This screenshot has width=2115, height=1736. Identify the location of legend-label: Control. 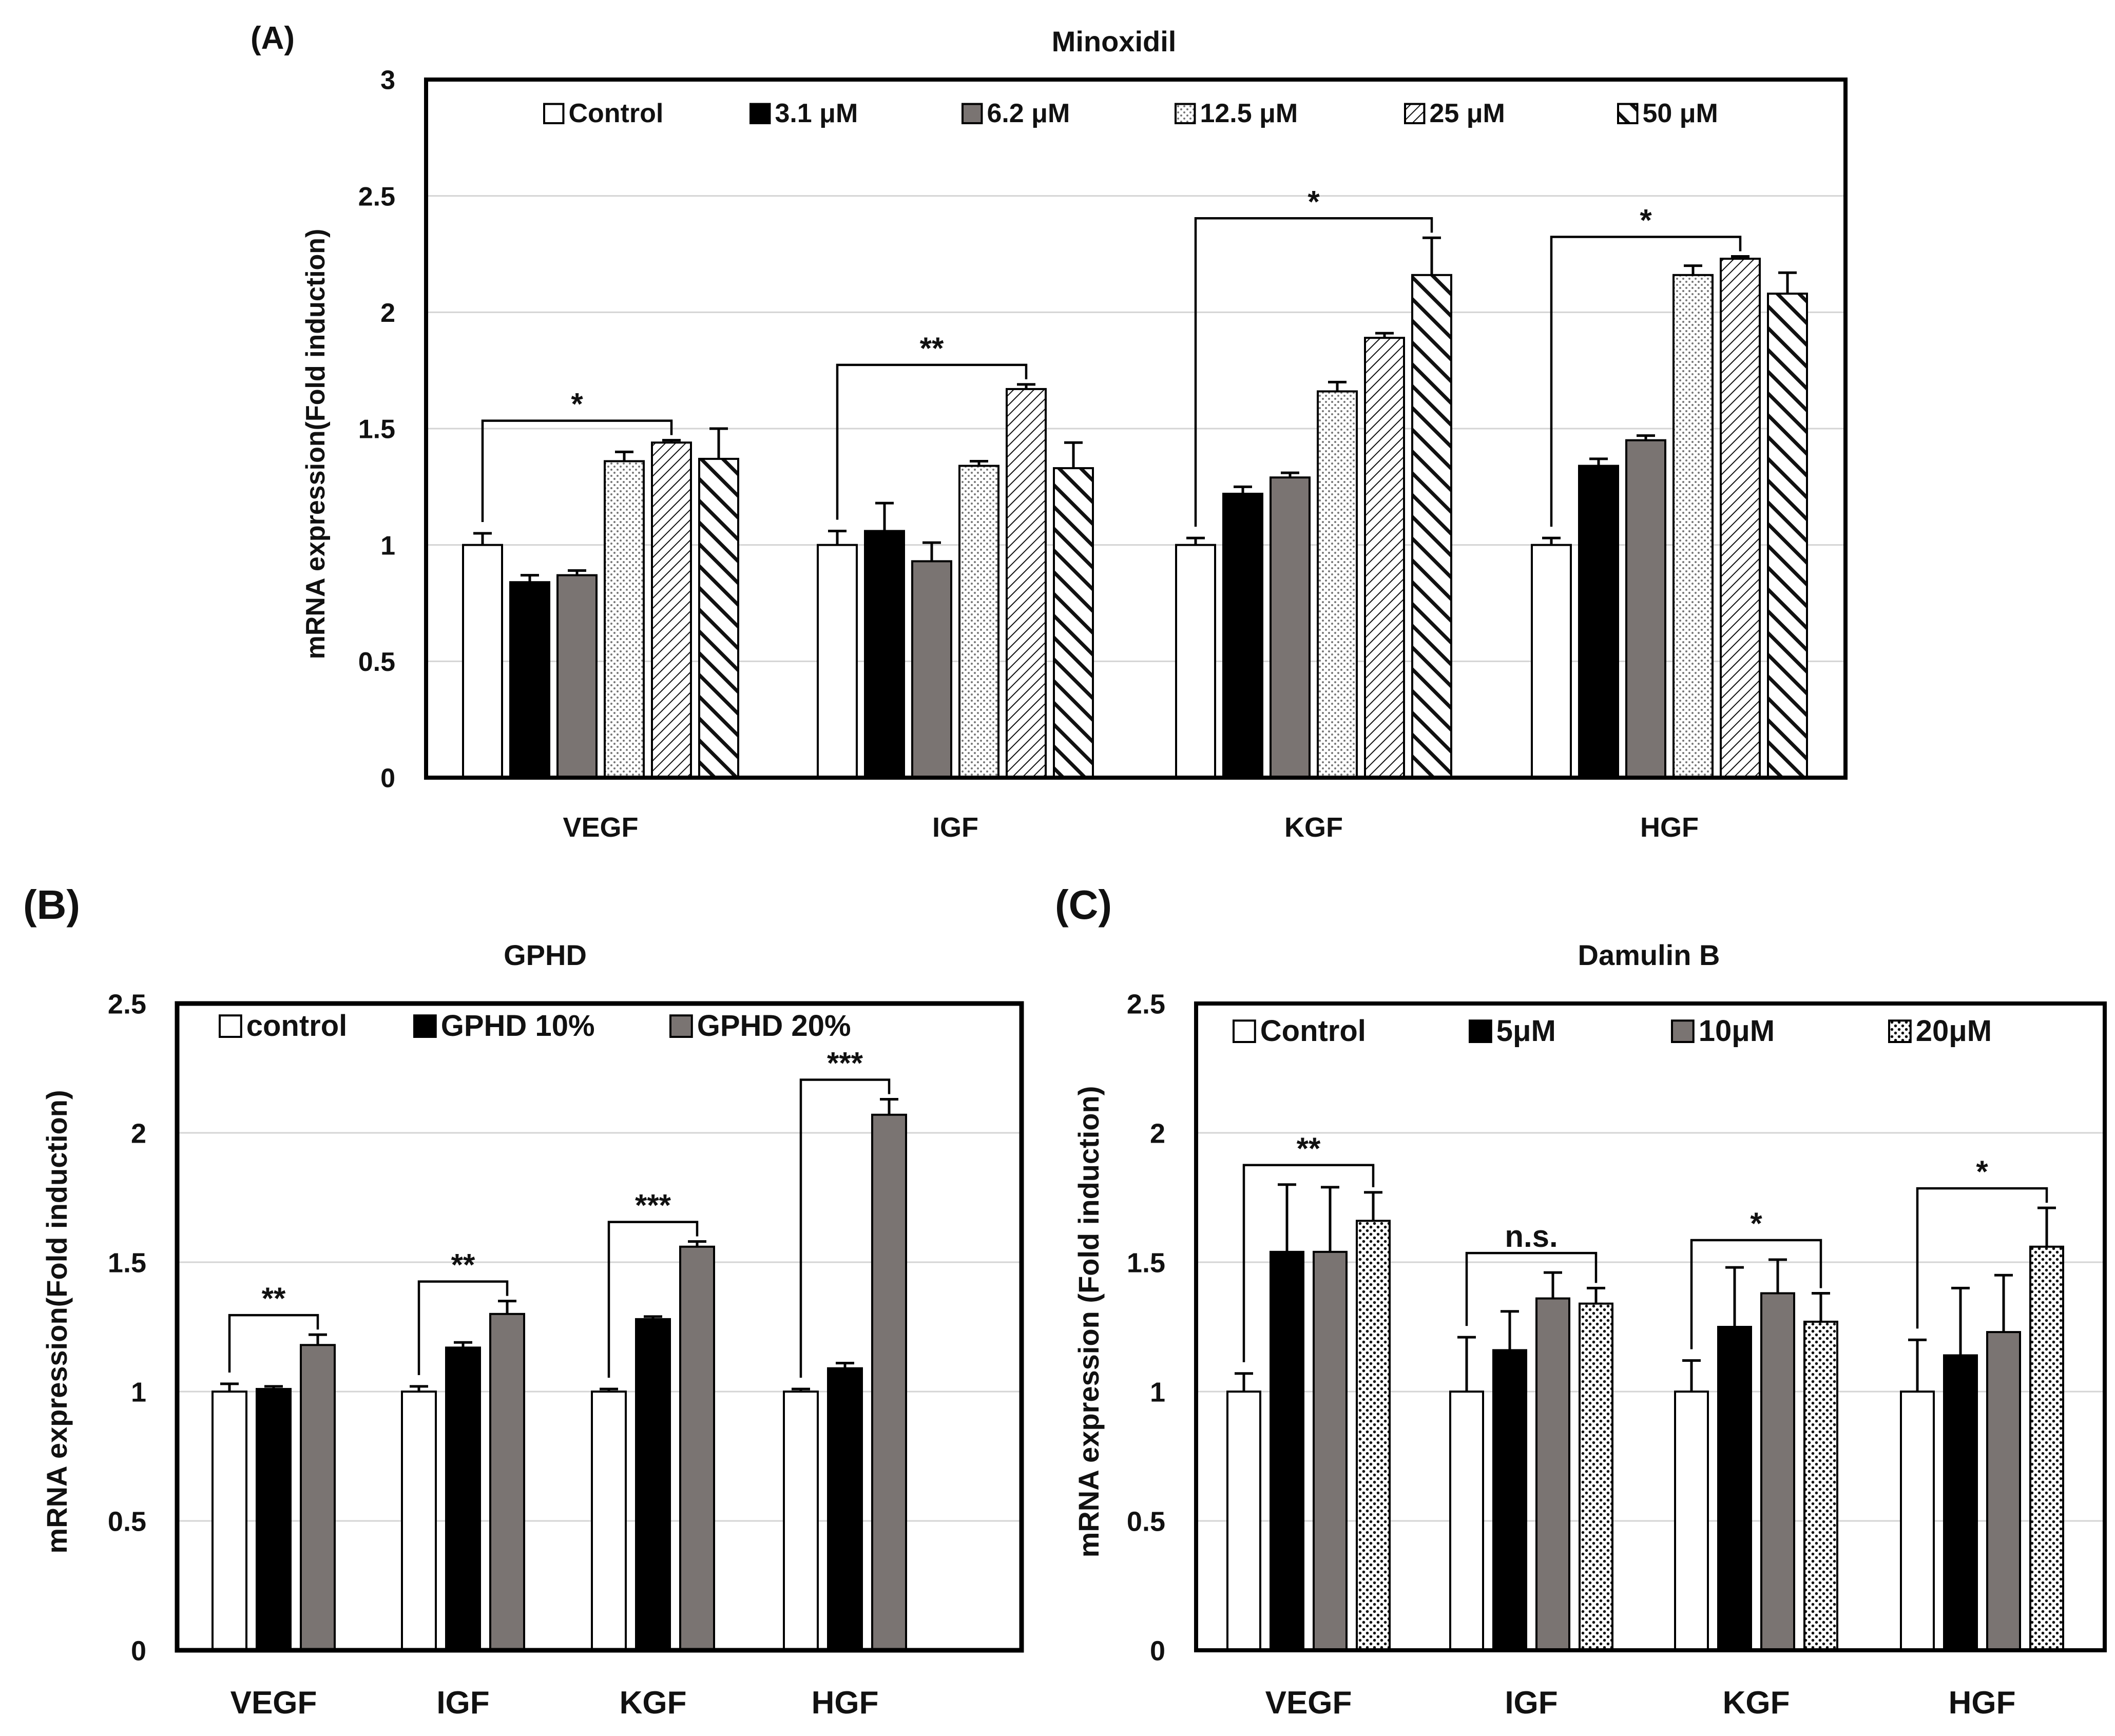
(615, 113).